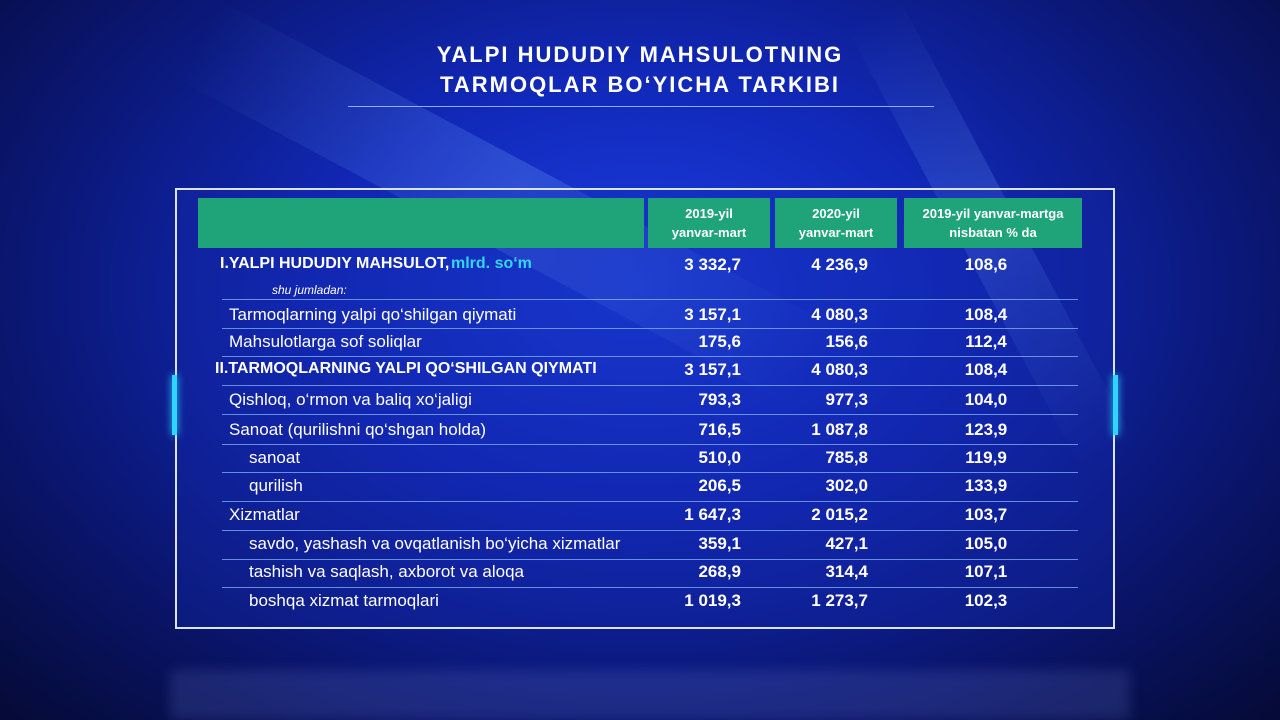 The height and width of the screenshot is (720, 1280). I want to click on table-row: sanoat 510,0 785,8 119,9, so click(640, 462).